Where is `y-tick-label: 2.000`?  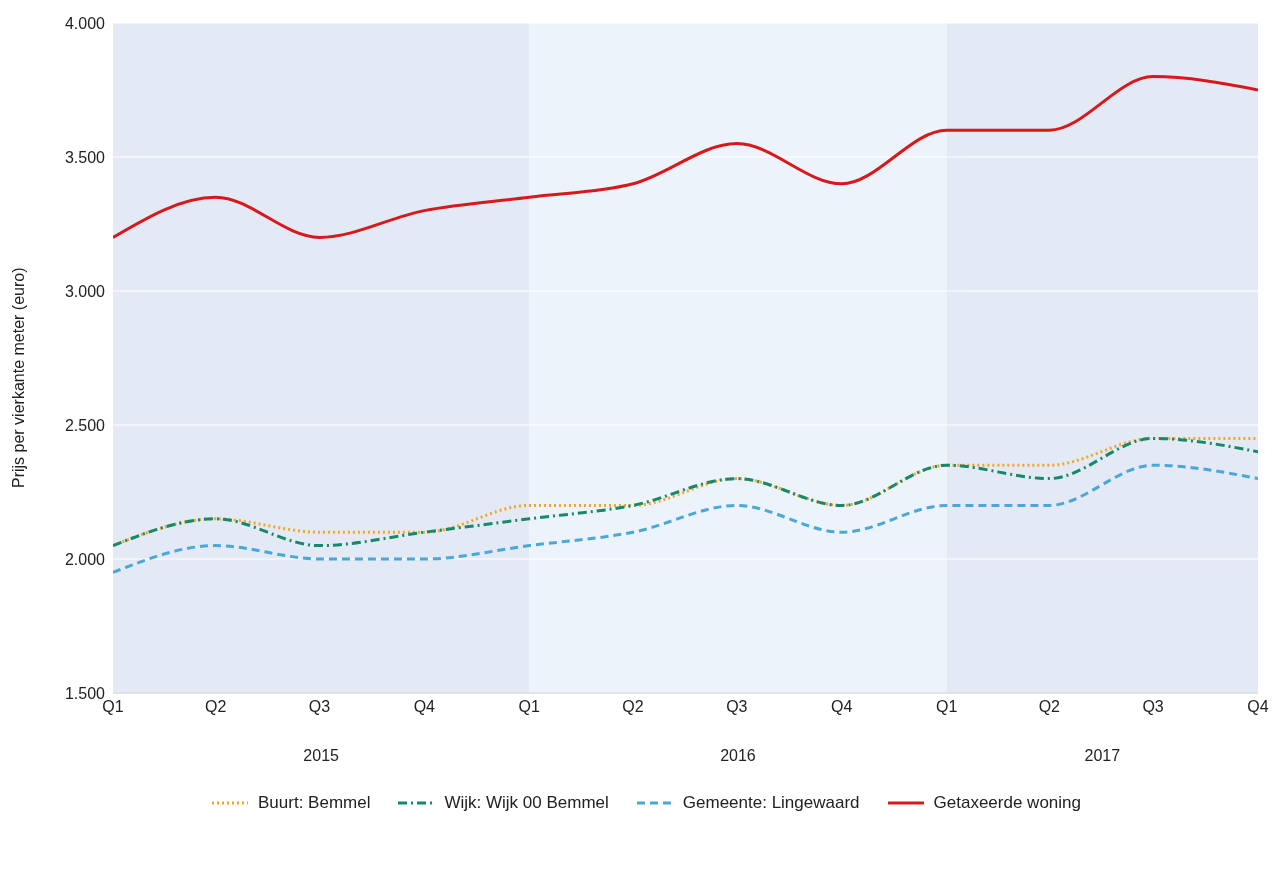
y-tick-label: 2.000 is located at coordinates (85, 559).